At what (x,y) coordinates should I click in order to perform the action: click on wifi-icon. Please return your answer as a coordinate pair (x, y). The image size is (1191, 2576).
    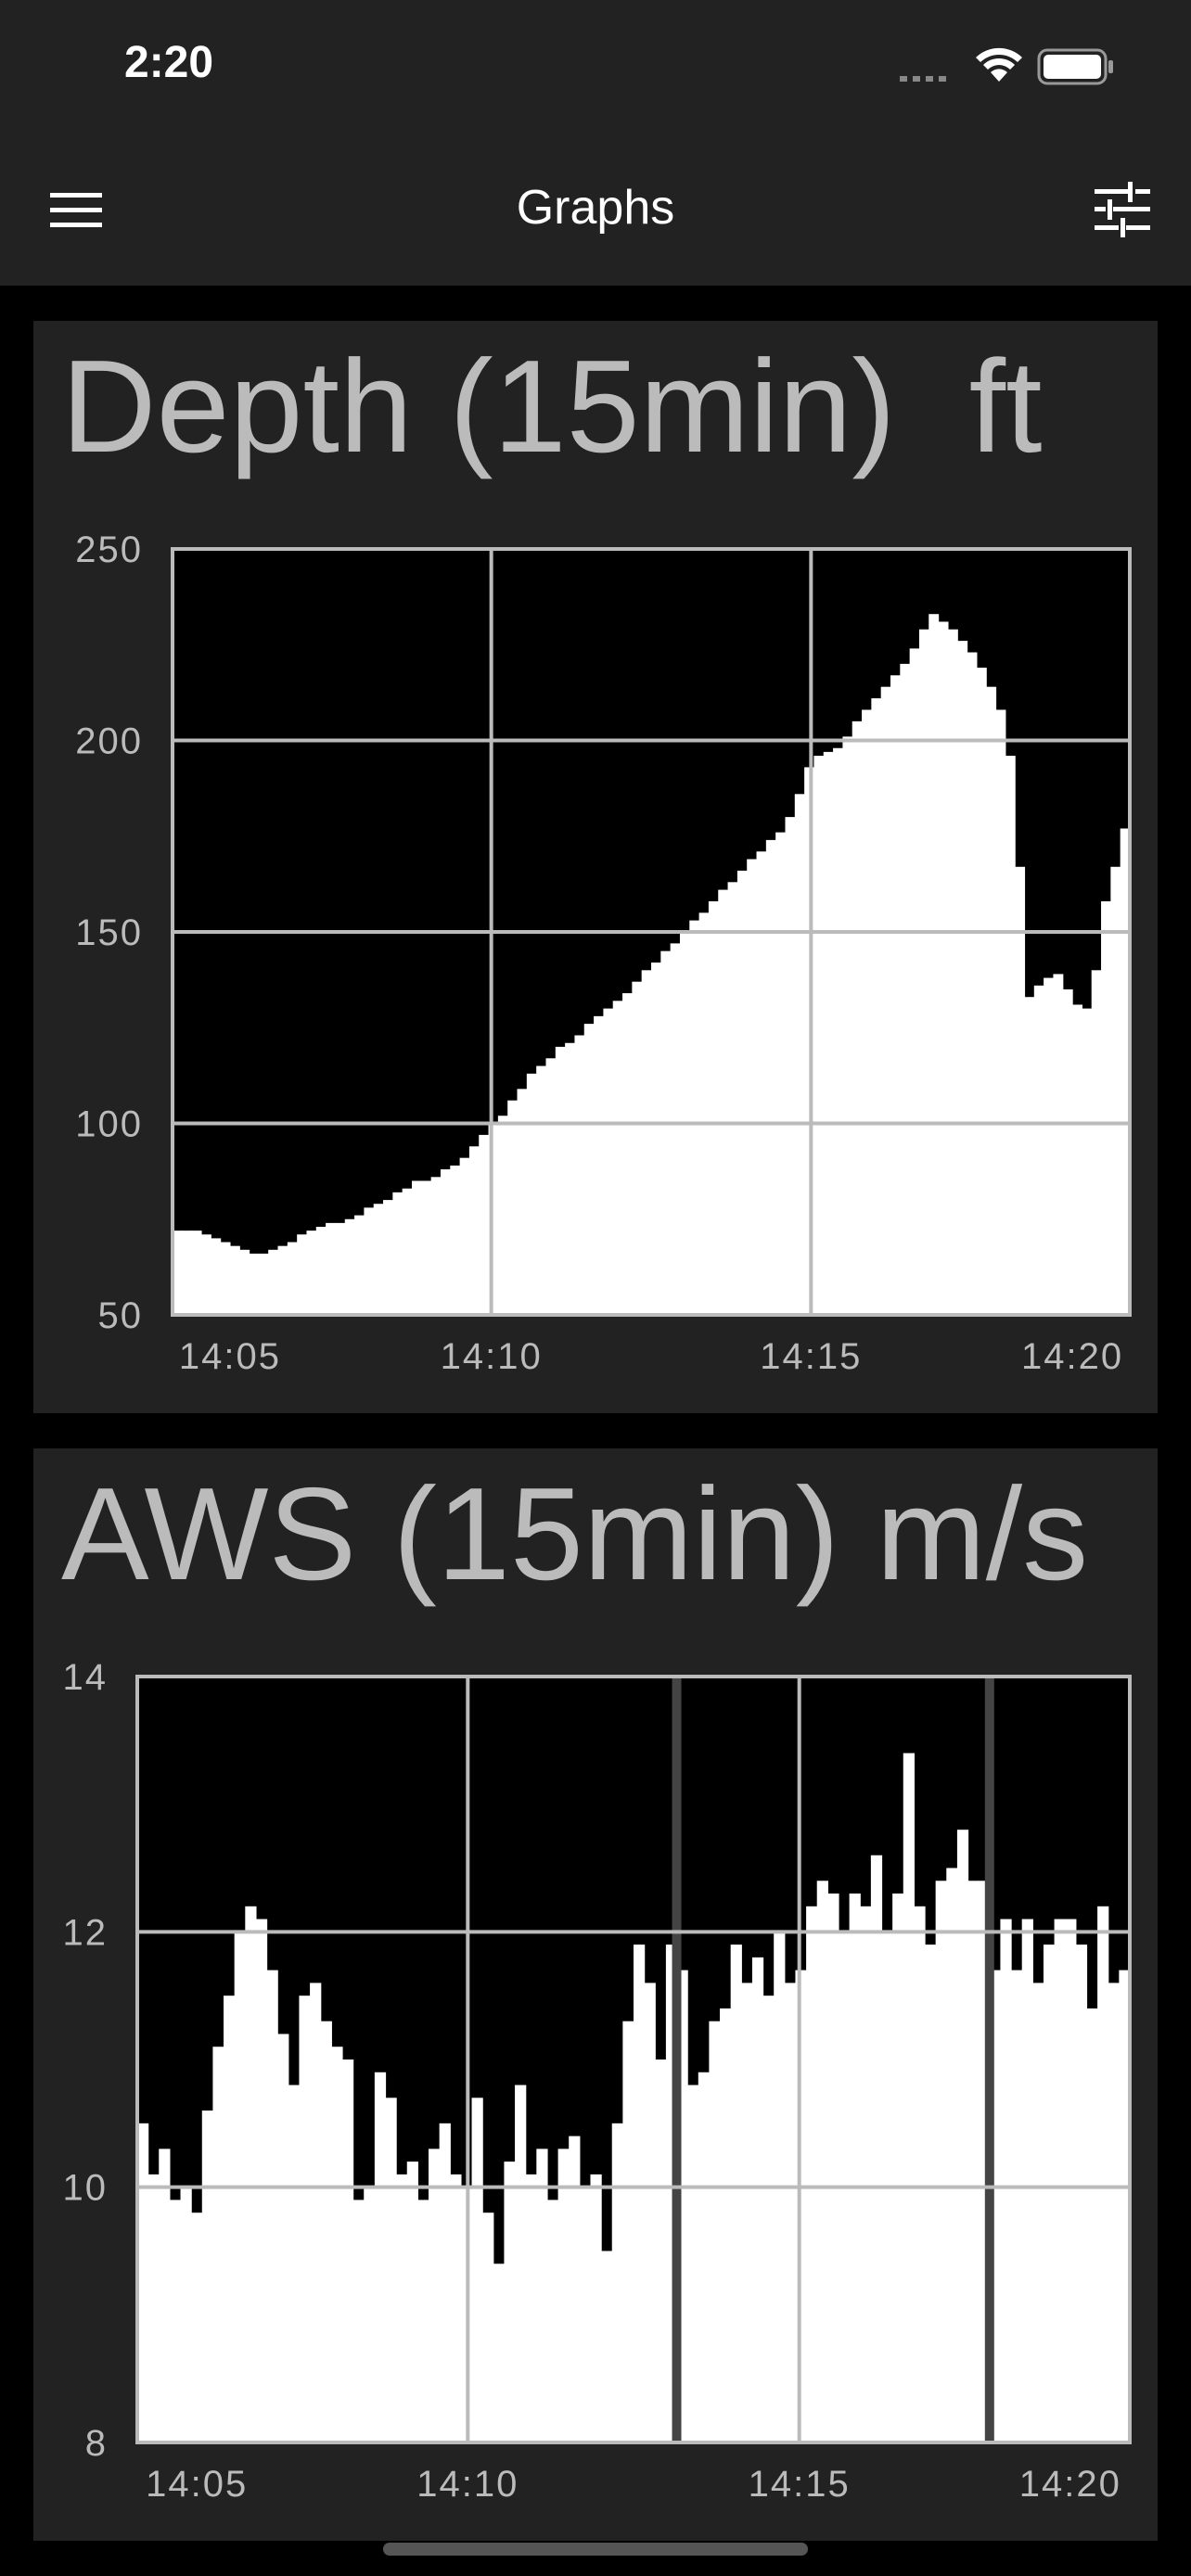
    Looking at the image, I should click on (999, 64).